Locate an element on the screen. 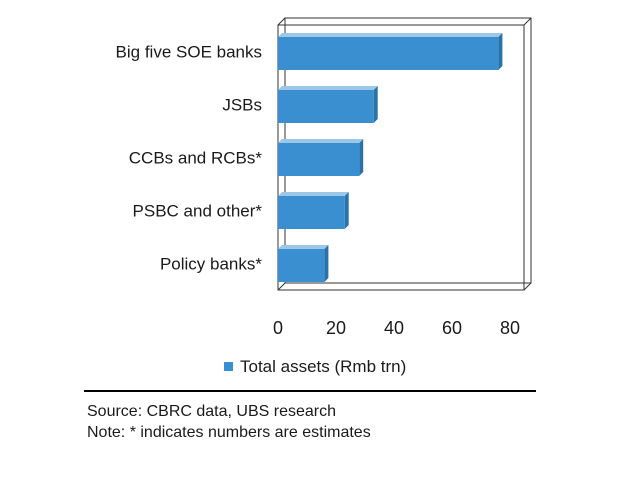 The height and width of the screenshot is (486, 626). legend-swatch is located at coordinates (228, 366).